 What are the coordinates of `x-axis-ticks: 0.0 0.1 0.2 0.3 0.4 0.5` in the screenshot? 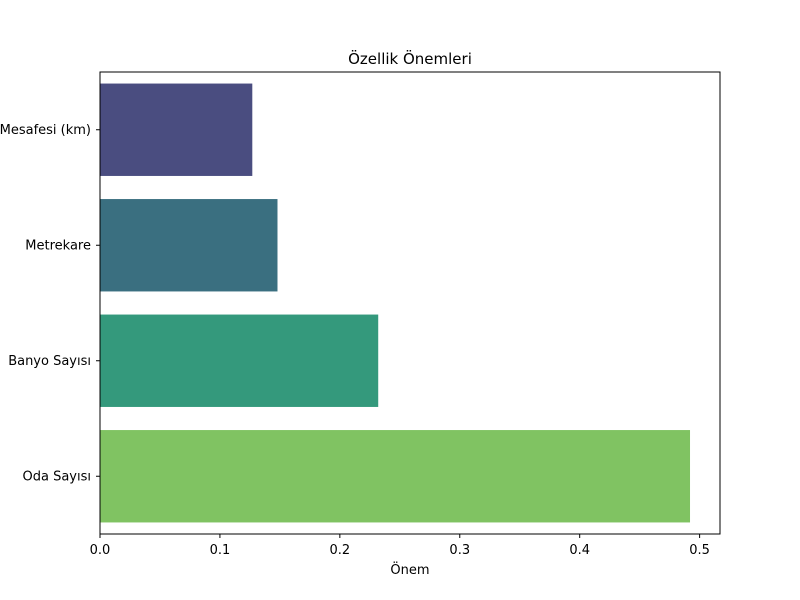 It's located at (400, 546).